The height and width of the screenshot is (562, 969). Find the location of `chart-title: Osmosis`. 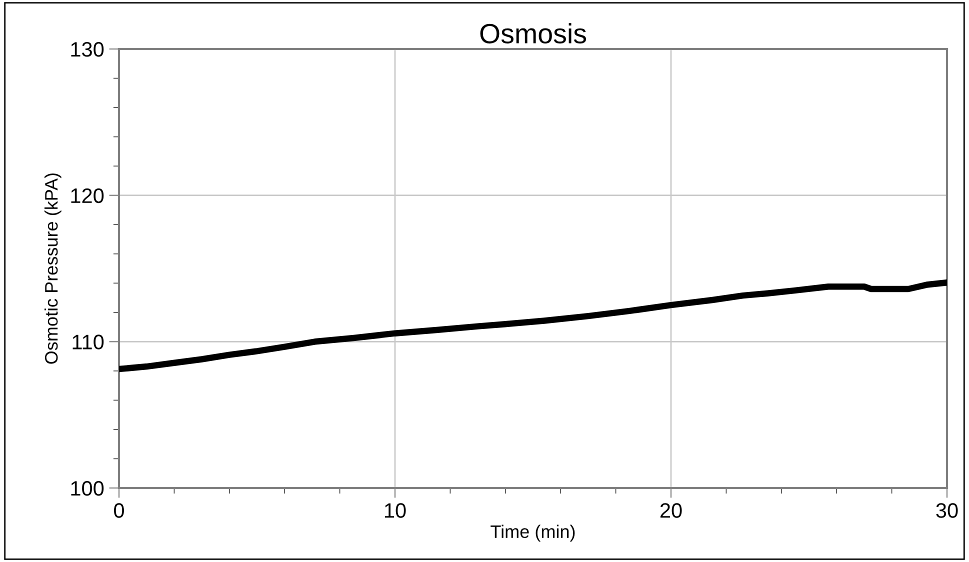

chart-title: Osmosis is located at coordinates (533, 33).